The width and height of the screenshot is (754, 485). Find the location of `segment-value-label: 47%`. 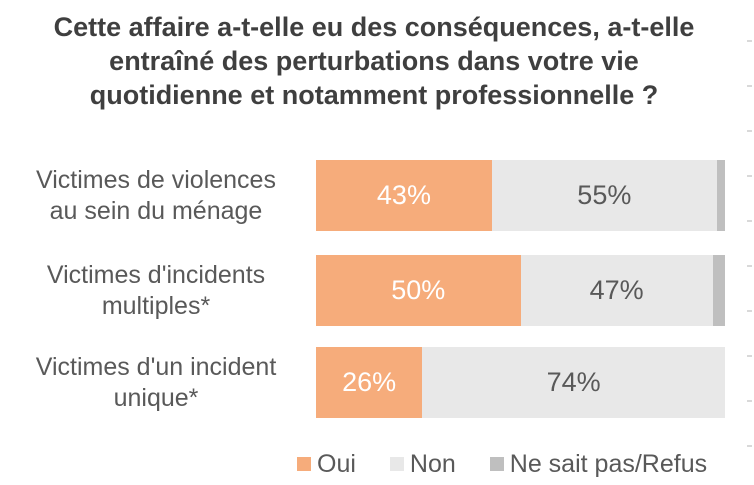

segment-value-label: 47% is located at coordinates (616, 290).